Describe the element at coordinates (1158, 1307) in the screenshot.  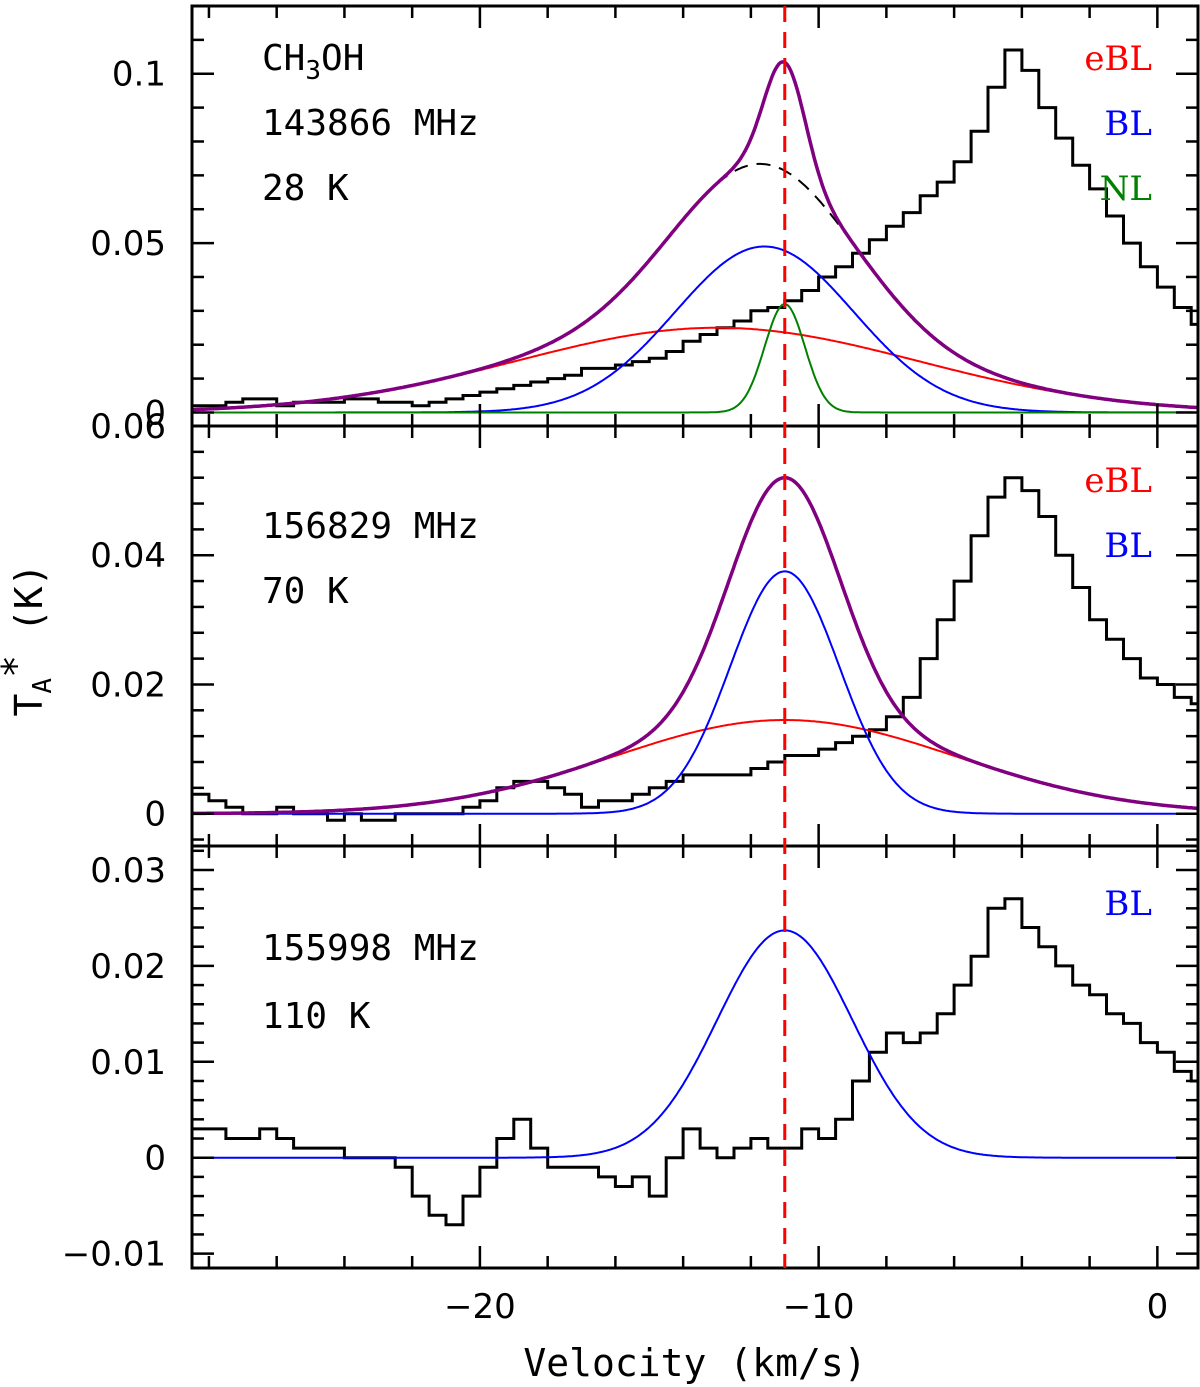
I see `x-tick-label: 0` at that location.